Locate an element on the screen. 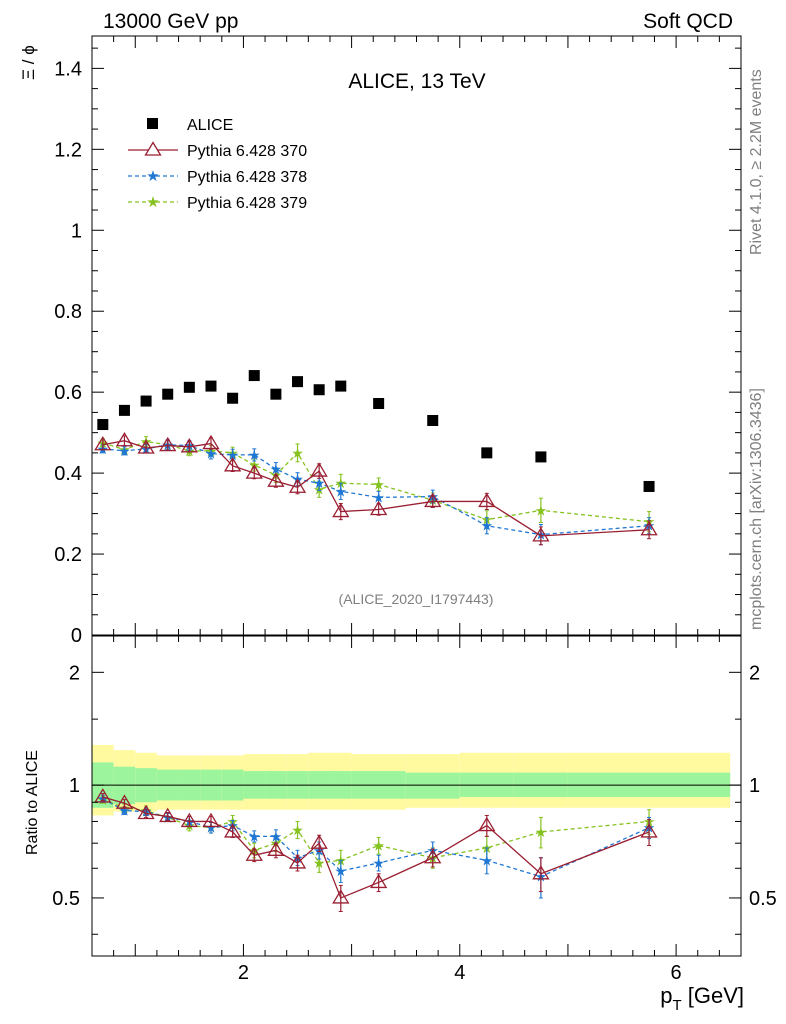 The height and width of the screenshot is (1024, 786). x-tick-label: 6 is located at coordinates (676, 973).